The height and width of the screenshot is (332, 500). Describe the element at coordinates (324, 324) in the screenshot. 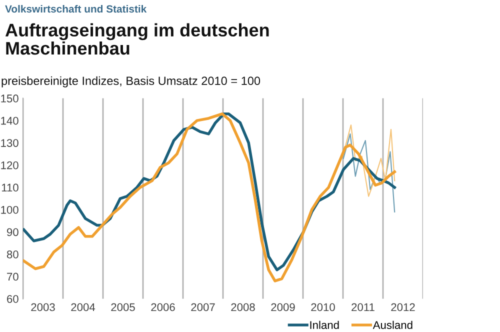

I see `legend-label: Inland` at that location.